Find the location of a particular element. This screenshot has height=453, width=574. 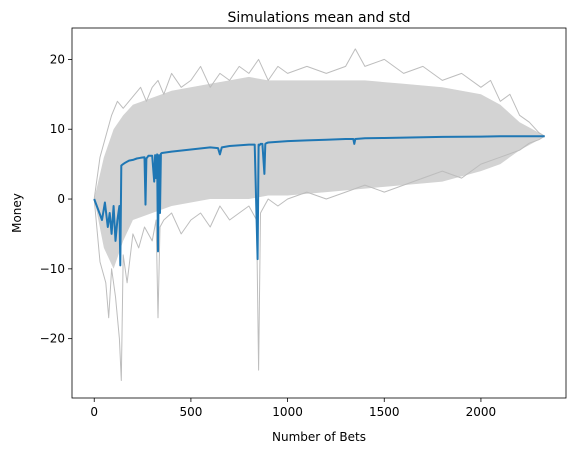

y-tick-label: −20 is located at coordinates (52, 339).